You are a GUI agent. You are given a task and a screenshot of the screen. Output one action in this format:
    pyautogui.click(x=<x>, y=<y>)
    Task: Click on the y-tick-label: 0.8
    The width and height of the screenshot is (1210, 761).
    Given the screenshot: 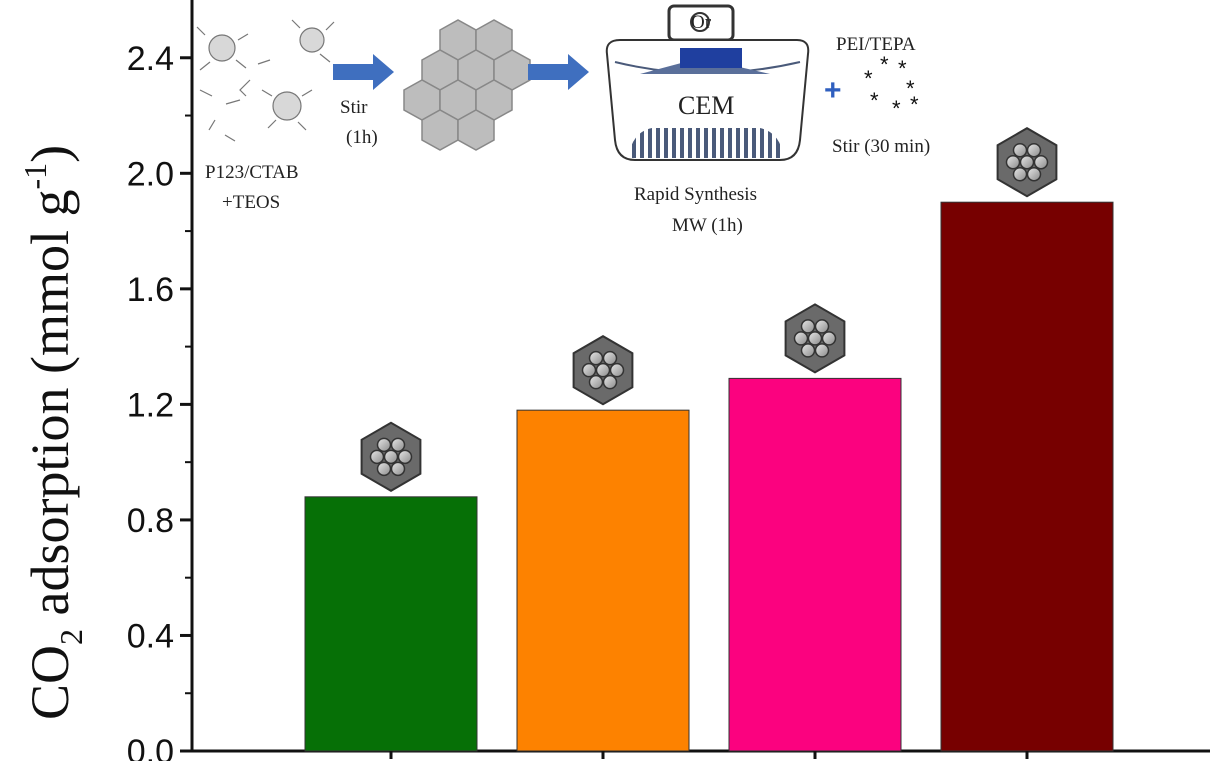 What is the action you would take?
    pyautogui.click(x=150, y=521)
    